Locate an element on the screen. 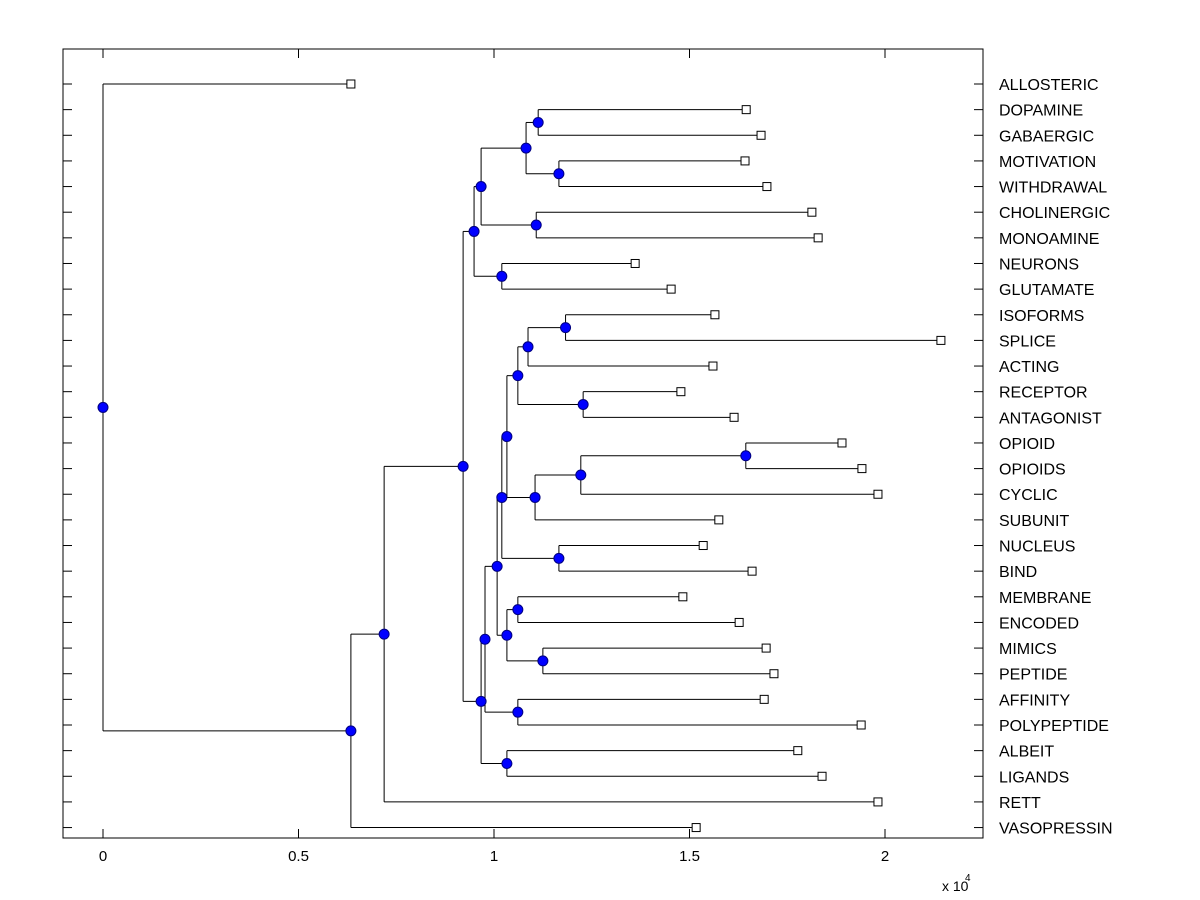  x-multiplier-exponent: 4 is located at coordinates (968, 878).